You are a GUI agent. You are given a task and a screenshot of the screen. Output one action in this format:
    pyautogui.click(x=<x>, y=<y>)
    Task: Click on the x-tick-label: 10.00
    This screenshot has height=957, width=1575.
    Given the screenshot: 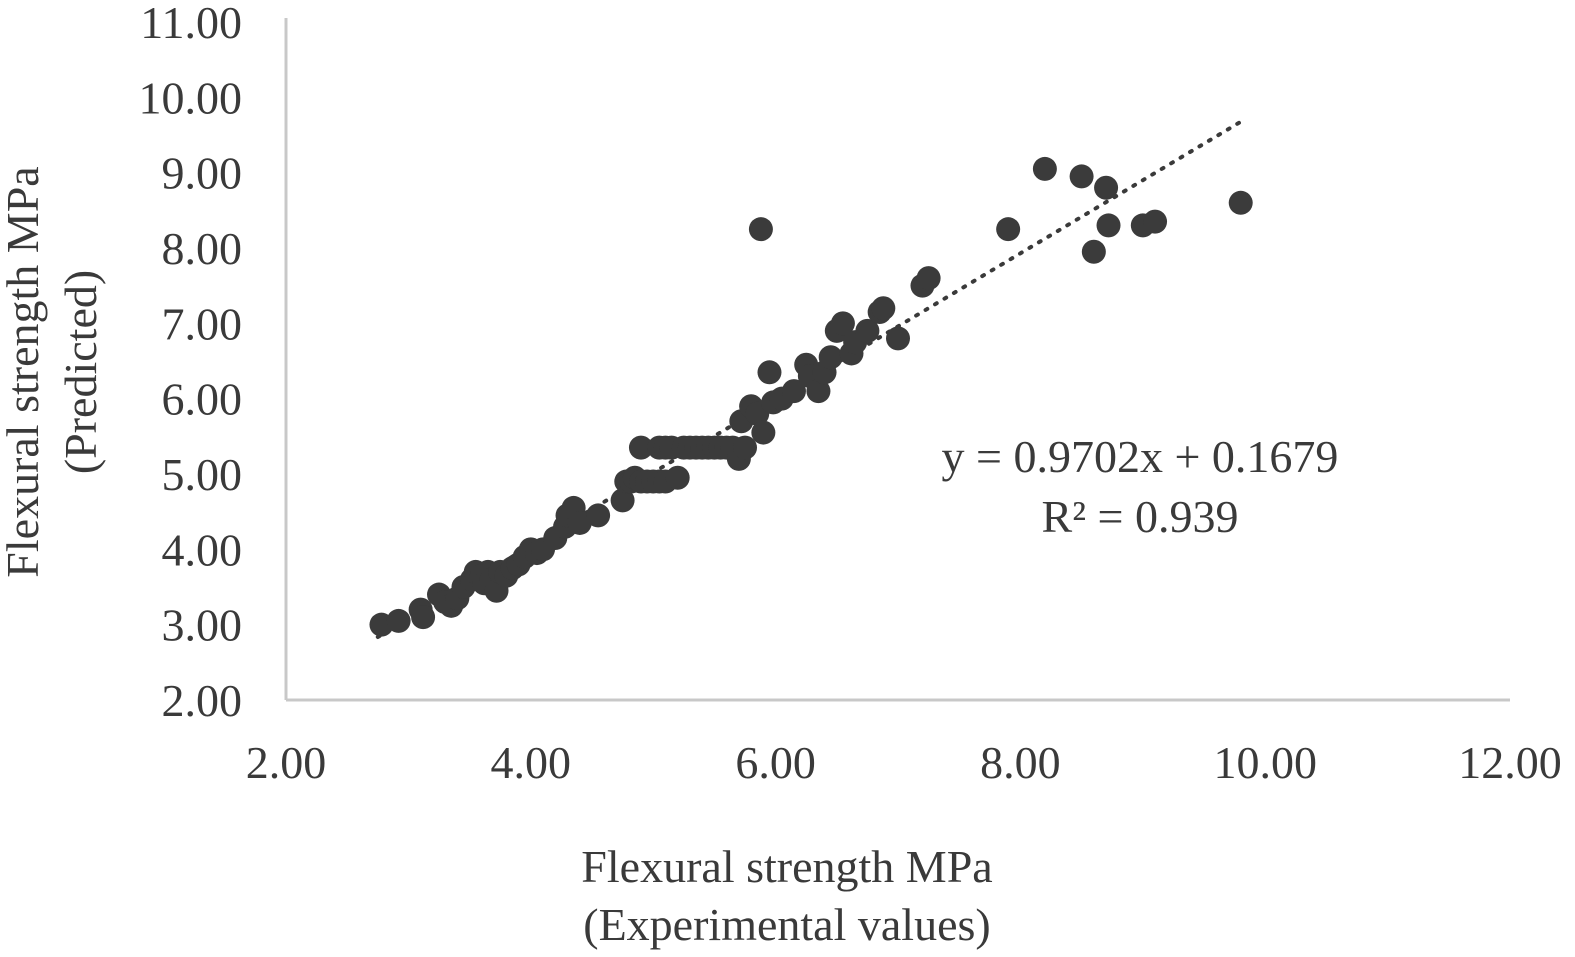 What is the action you would take?
    pyautogui.click(x=1265, y=762)
    